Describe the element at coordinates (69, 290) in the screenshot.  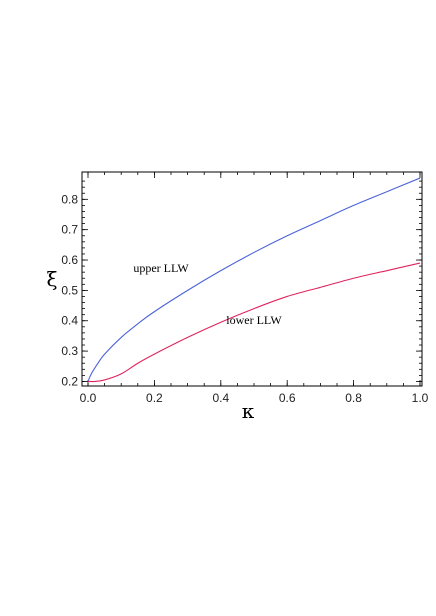
I see `y-tick-label: 0.5` at that location.